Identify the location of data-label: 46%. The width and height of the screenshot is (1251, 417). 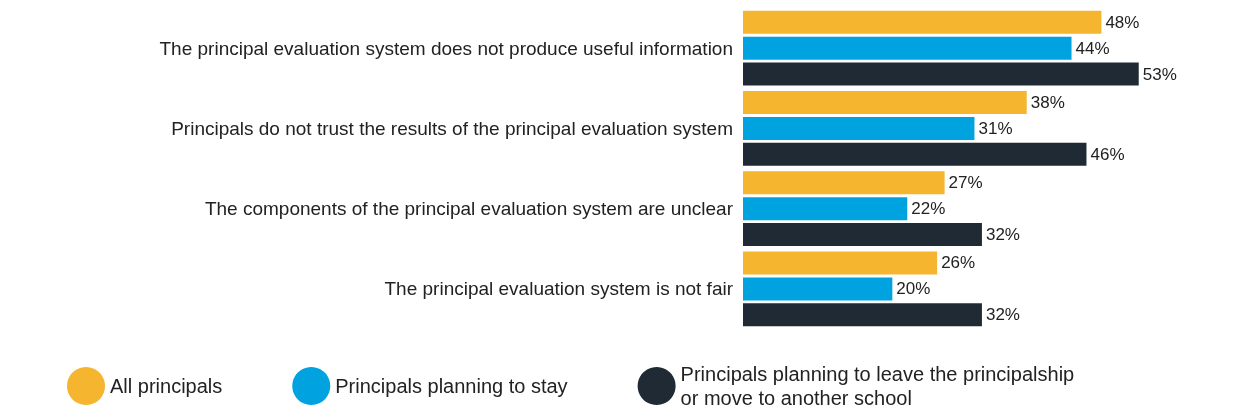
(1107, 154).